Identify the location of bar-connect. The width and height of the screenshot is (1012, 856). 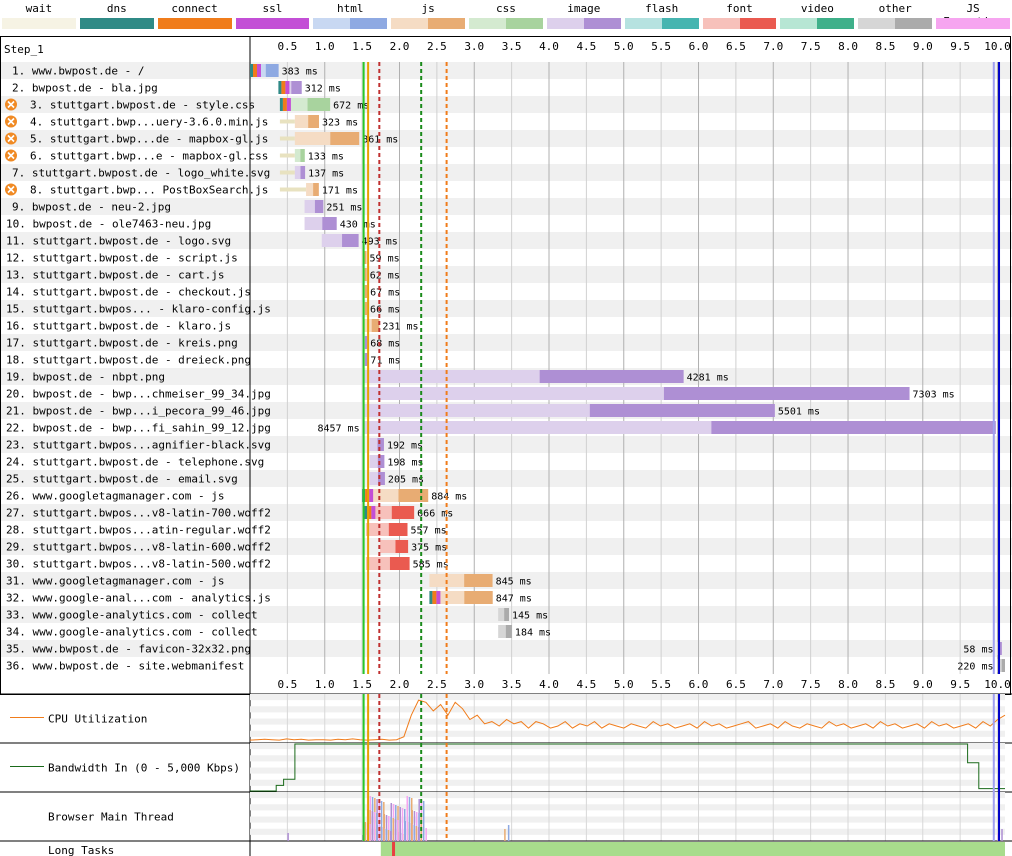
(284, 104).